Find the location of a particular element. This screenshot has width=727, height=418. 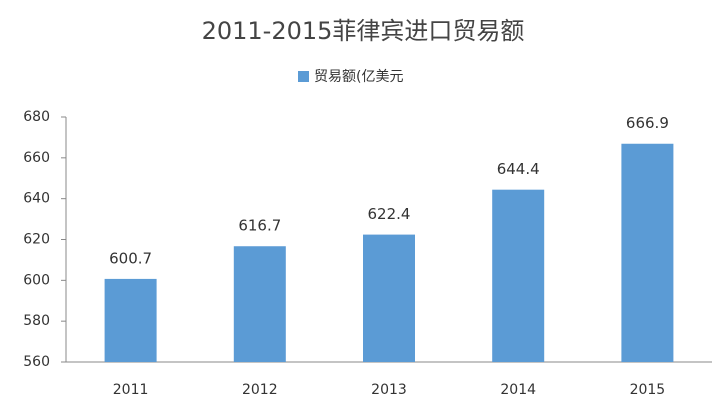

x-tick-label: 2011 is located at coordinates (131, 390).